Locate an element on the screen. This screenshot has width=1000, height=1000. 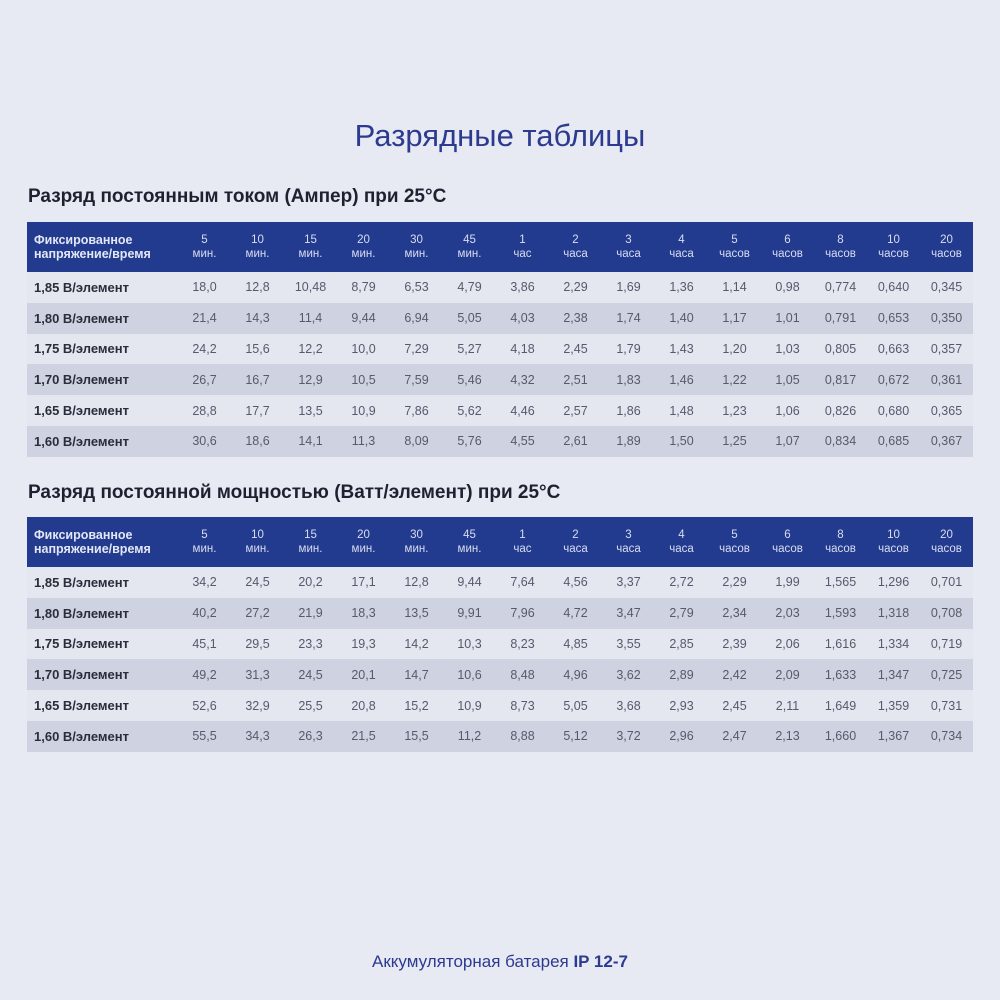
table-cell: 0,708 is located at coordinates (946, 613).